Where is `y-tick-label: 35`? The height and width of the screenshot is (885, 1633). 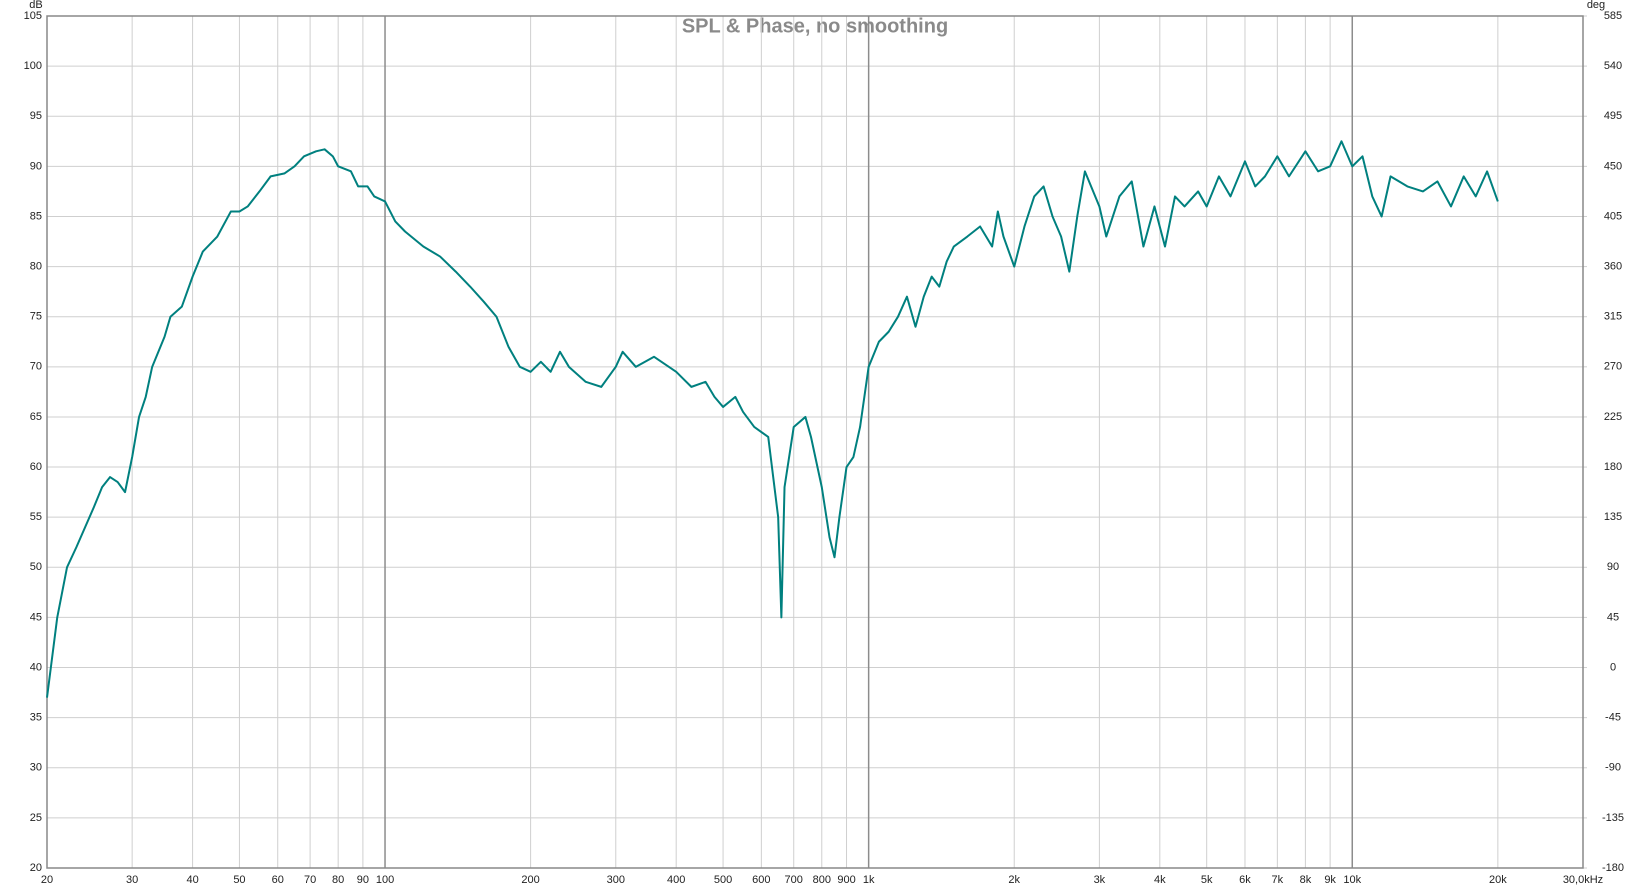 y-tick-label: 35 is located at coordinates (36, 718).